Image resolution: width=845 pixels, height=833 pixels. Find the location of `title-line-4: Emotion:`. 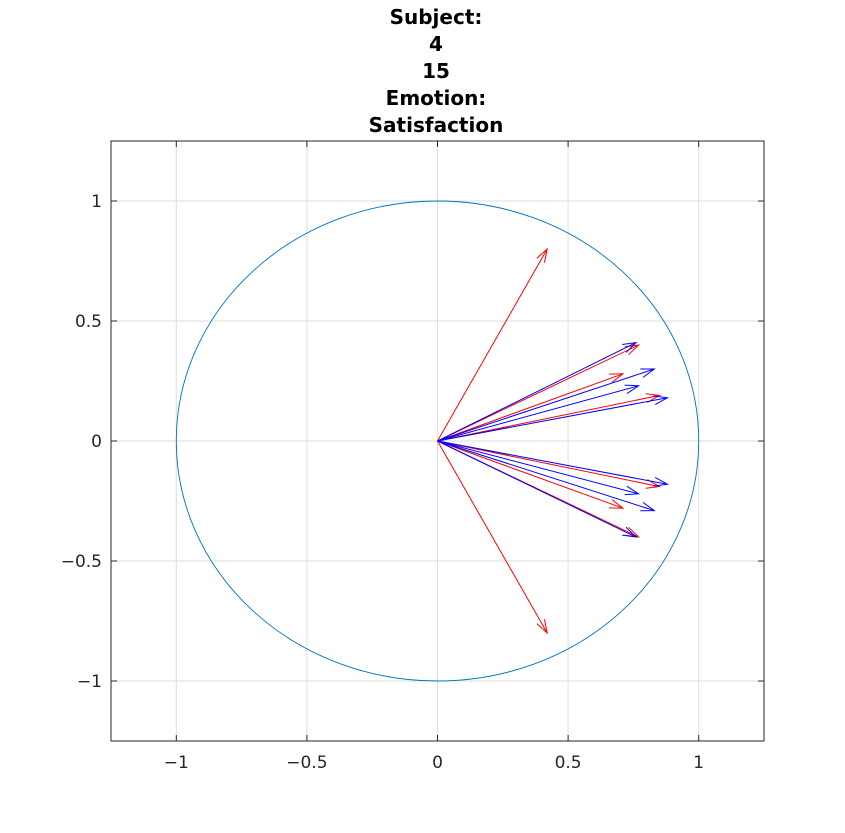

title-line-4: Emotion: is located at coordinates (436, 98).